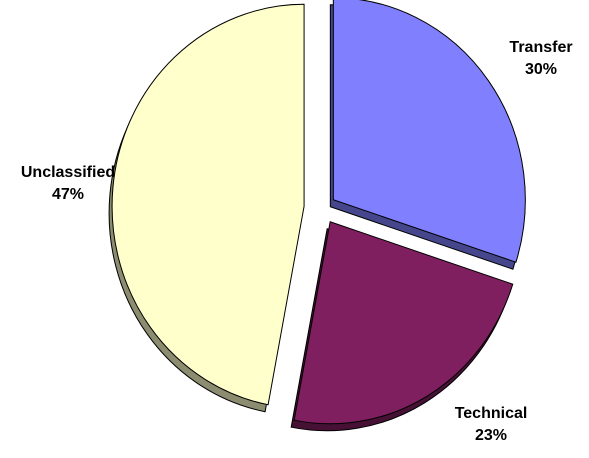 This screenshot has width=589, height=458. I want to click on slice-label-transfer: Transfer 30%, so click(540, 58).